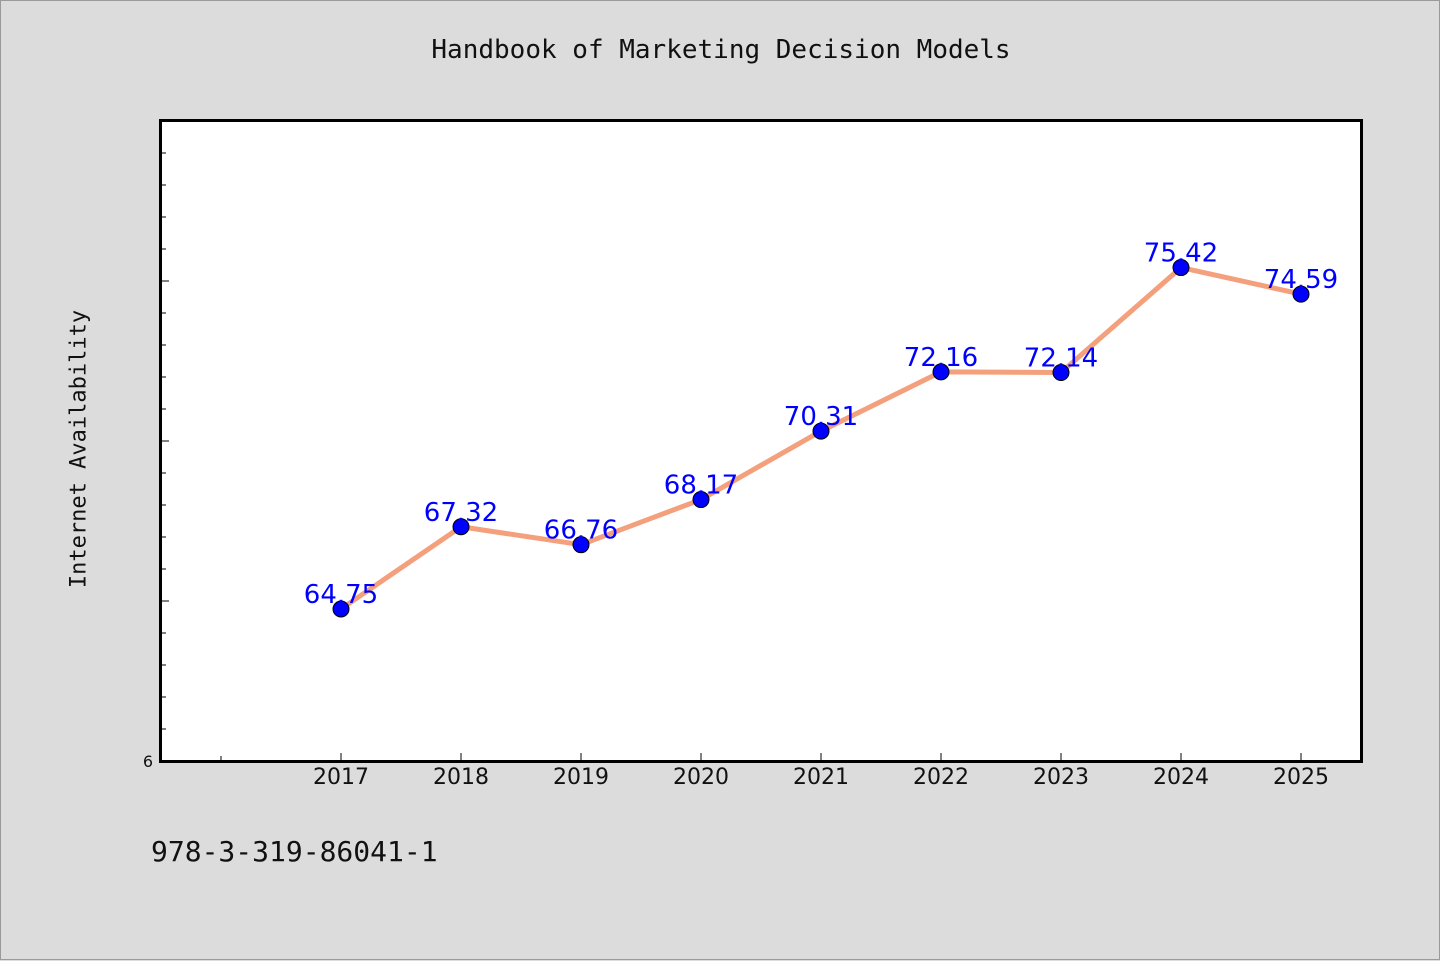 Image resolution: width=1440 pixels, height=961 pixels. I want to click on data-label: 75.42, so click(1181, 254).